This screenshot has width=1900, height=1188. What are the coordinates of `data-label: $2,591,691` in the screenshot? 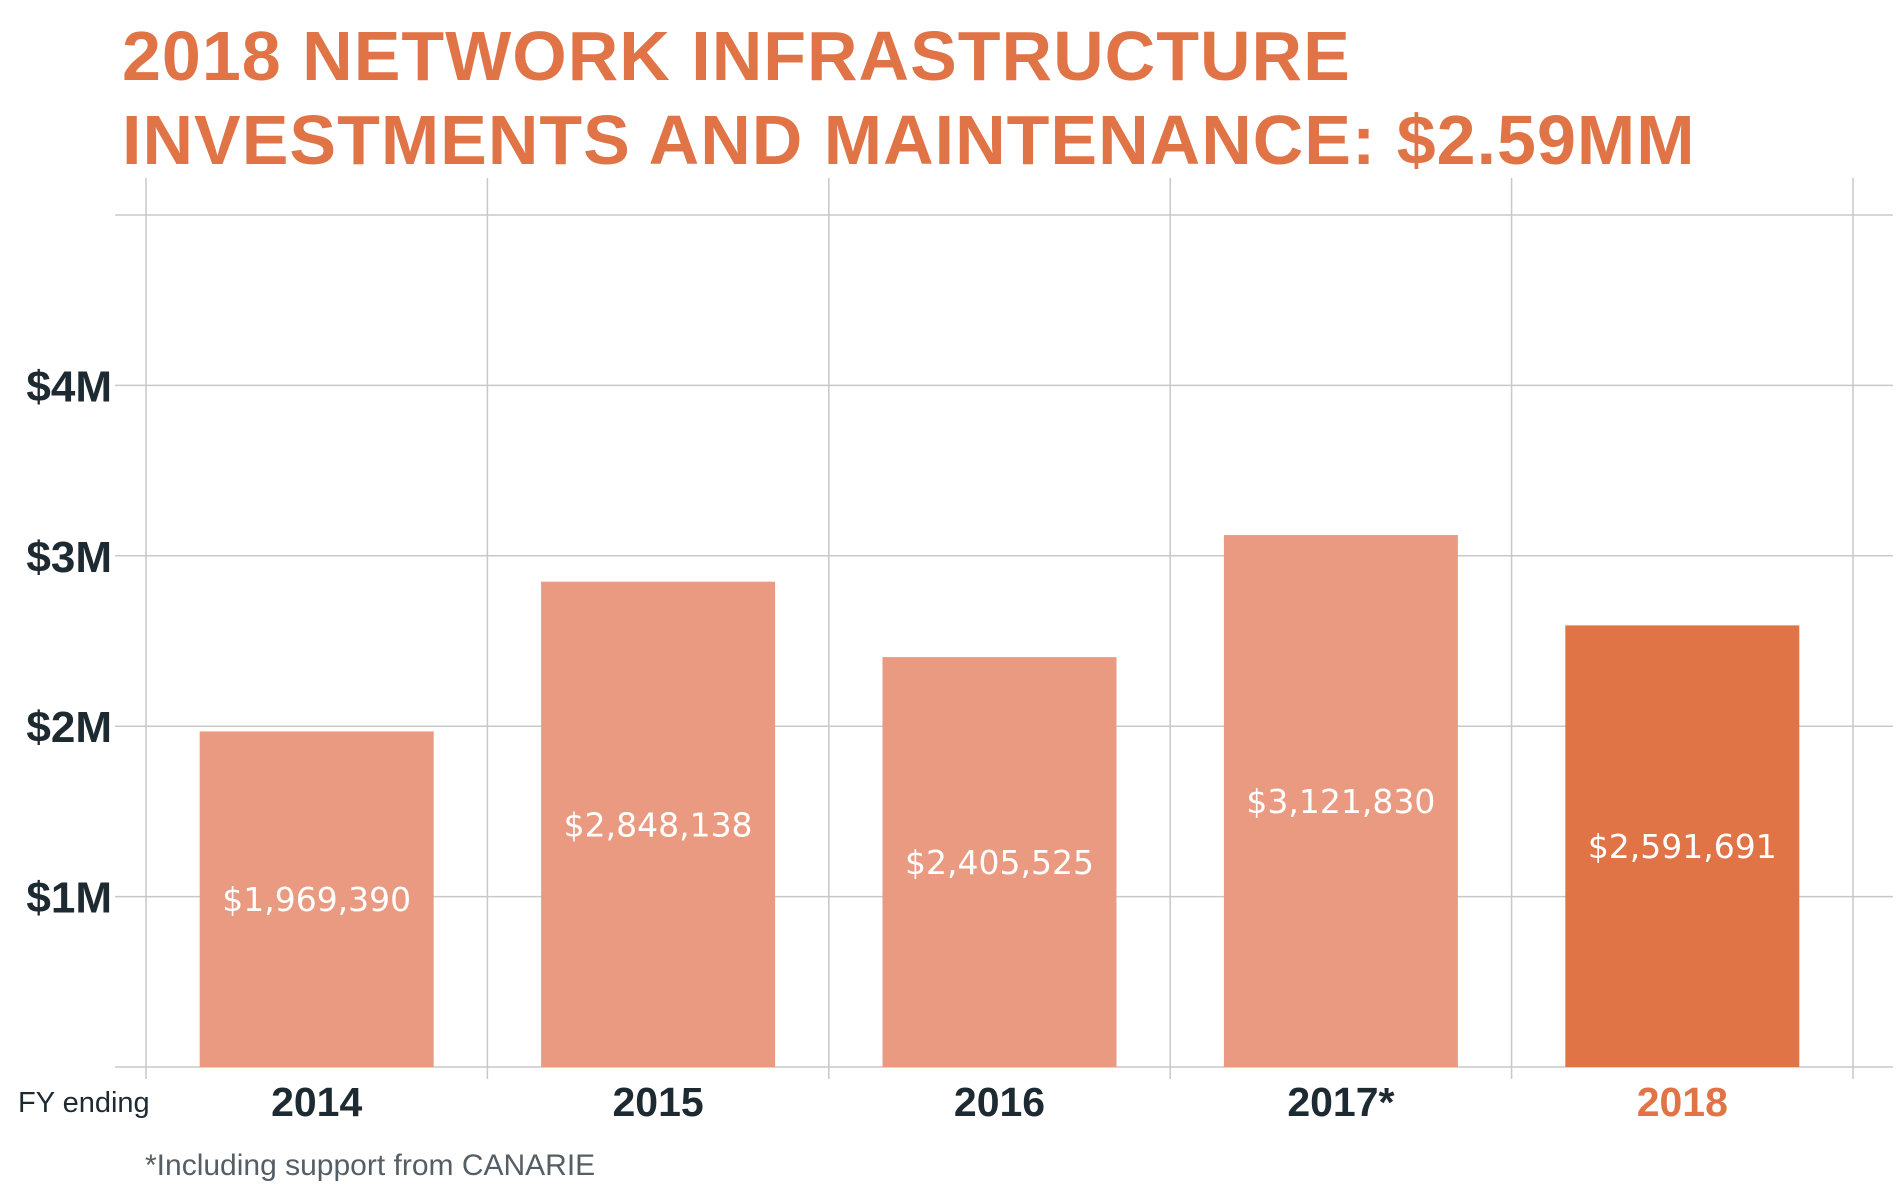 It's located at (1682, 846).